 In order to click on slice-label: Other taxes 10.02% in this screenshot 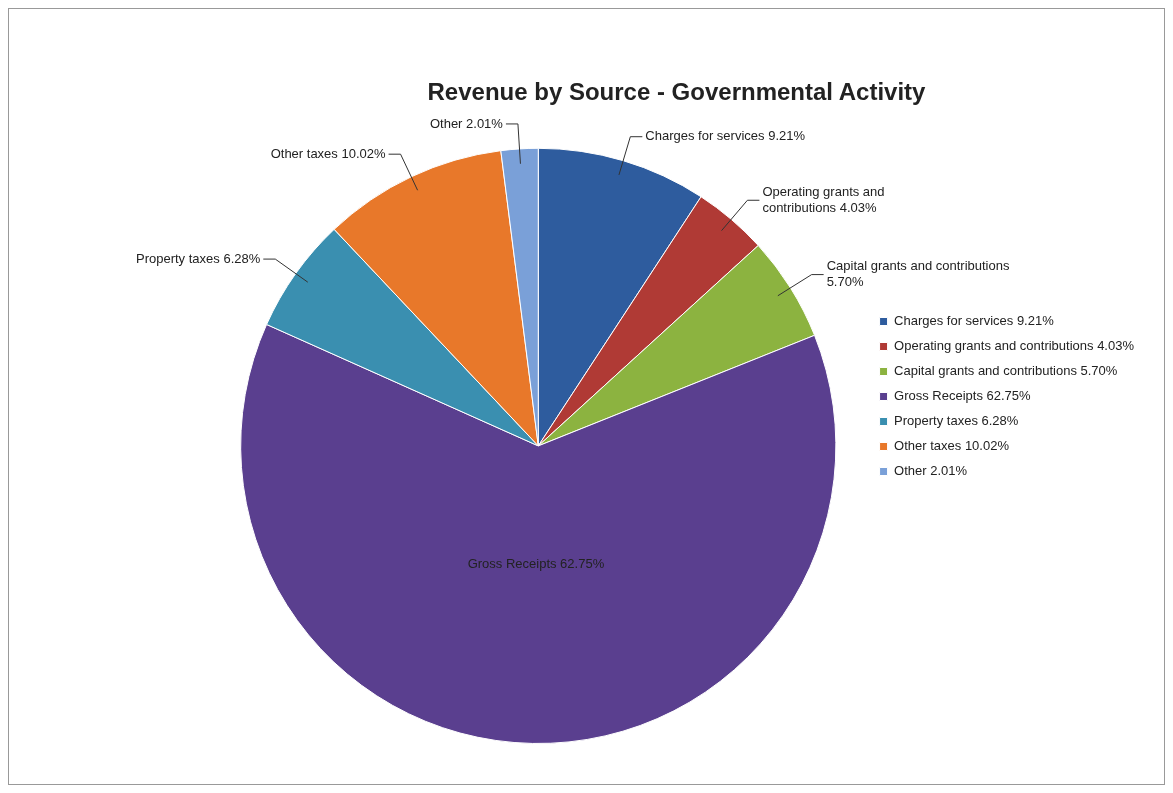, I will do `click(328, 153)`.